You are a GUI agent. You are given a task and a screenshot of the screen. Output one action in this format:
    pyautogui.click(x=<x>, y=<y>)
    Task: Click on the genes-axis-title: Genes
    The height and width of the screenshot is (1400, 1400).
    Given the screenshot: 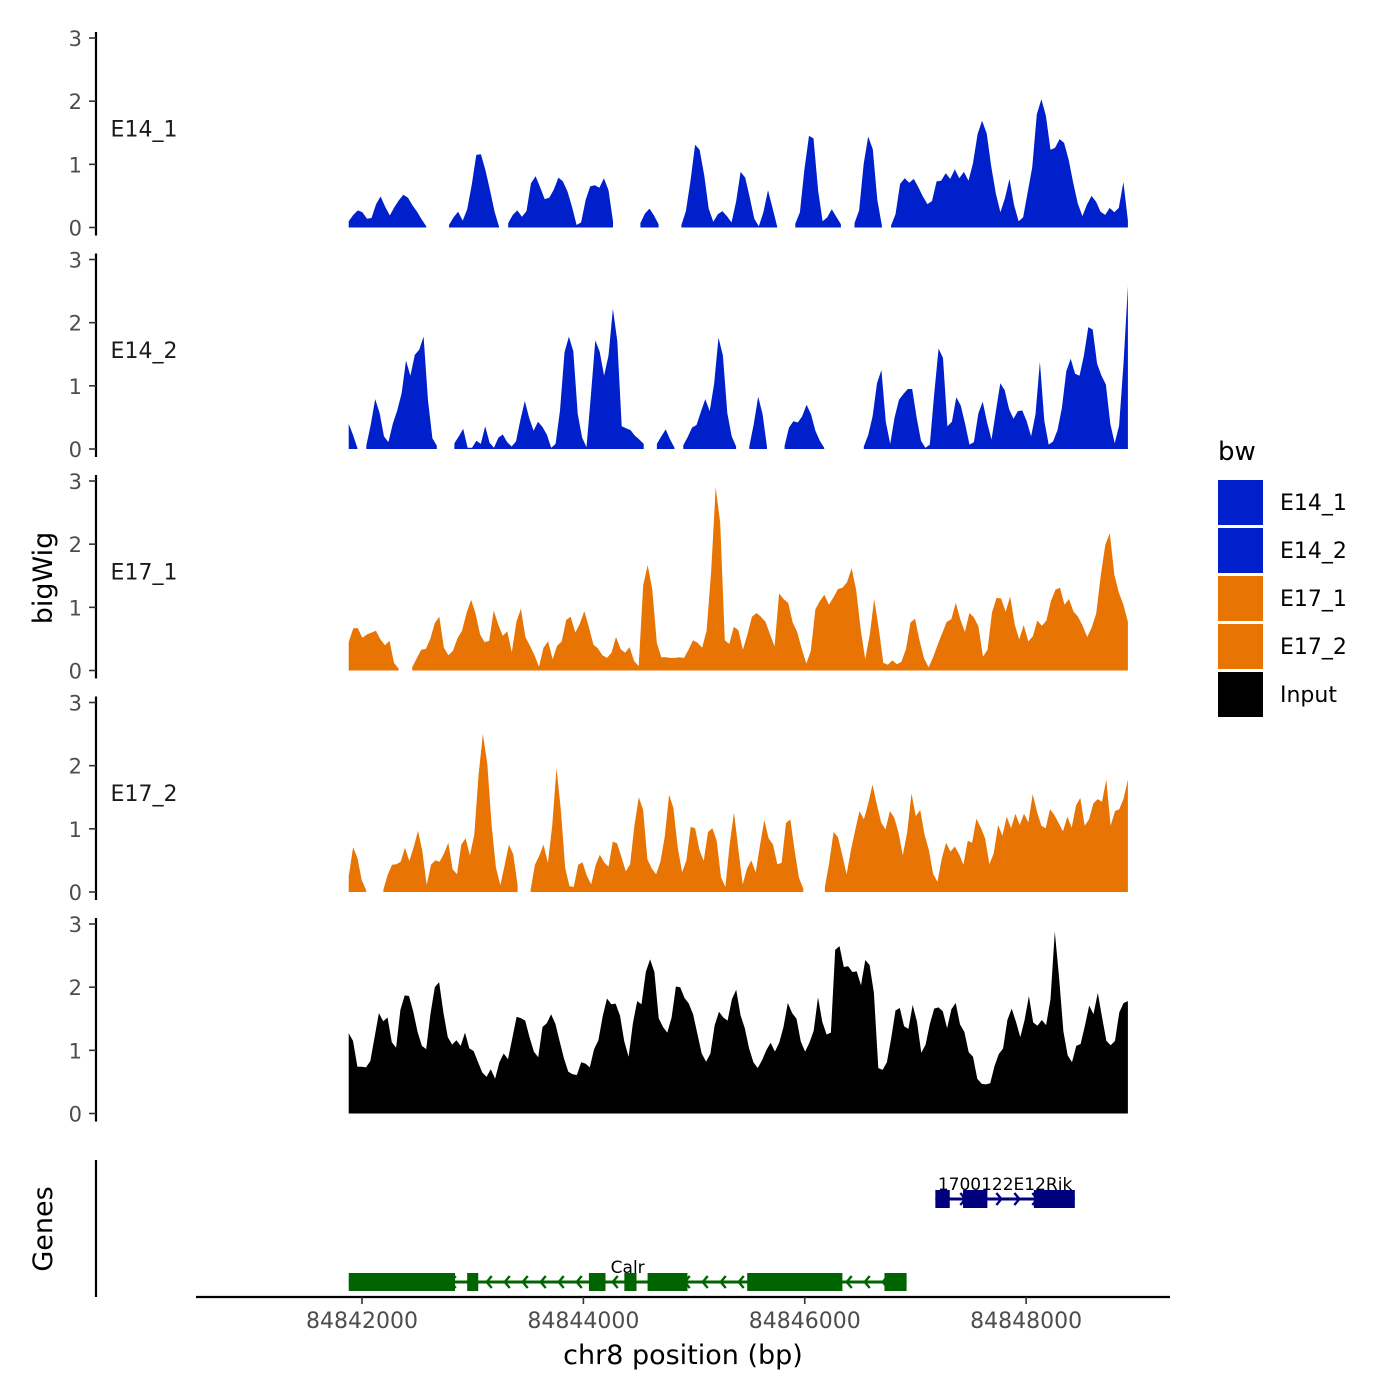 What is the action you would take?
    pyautogui.click(x=43, y=1228)
    